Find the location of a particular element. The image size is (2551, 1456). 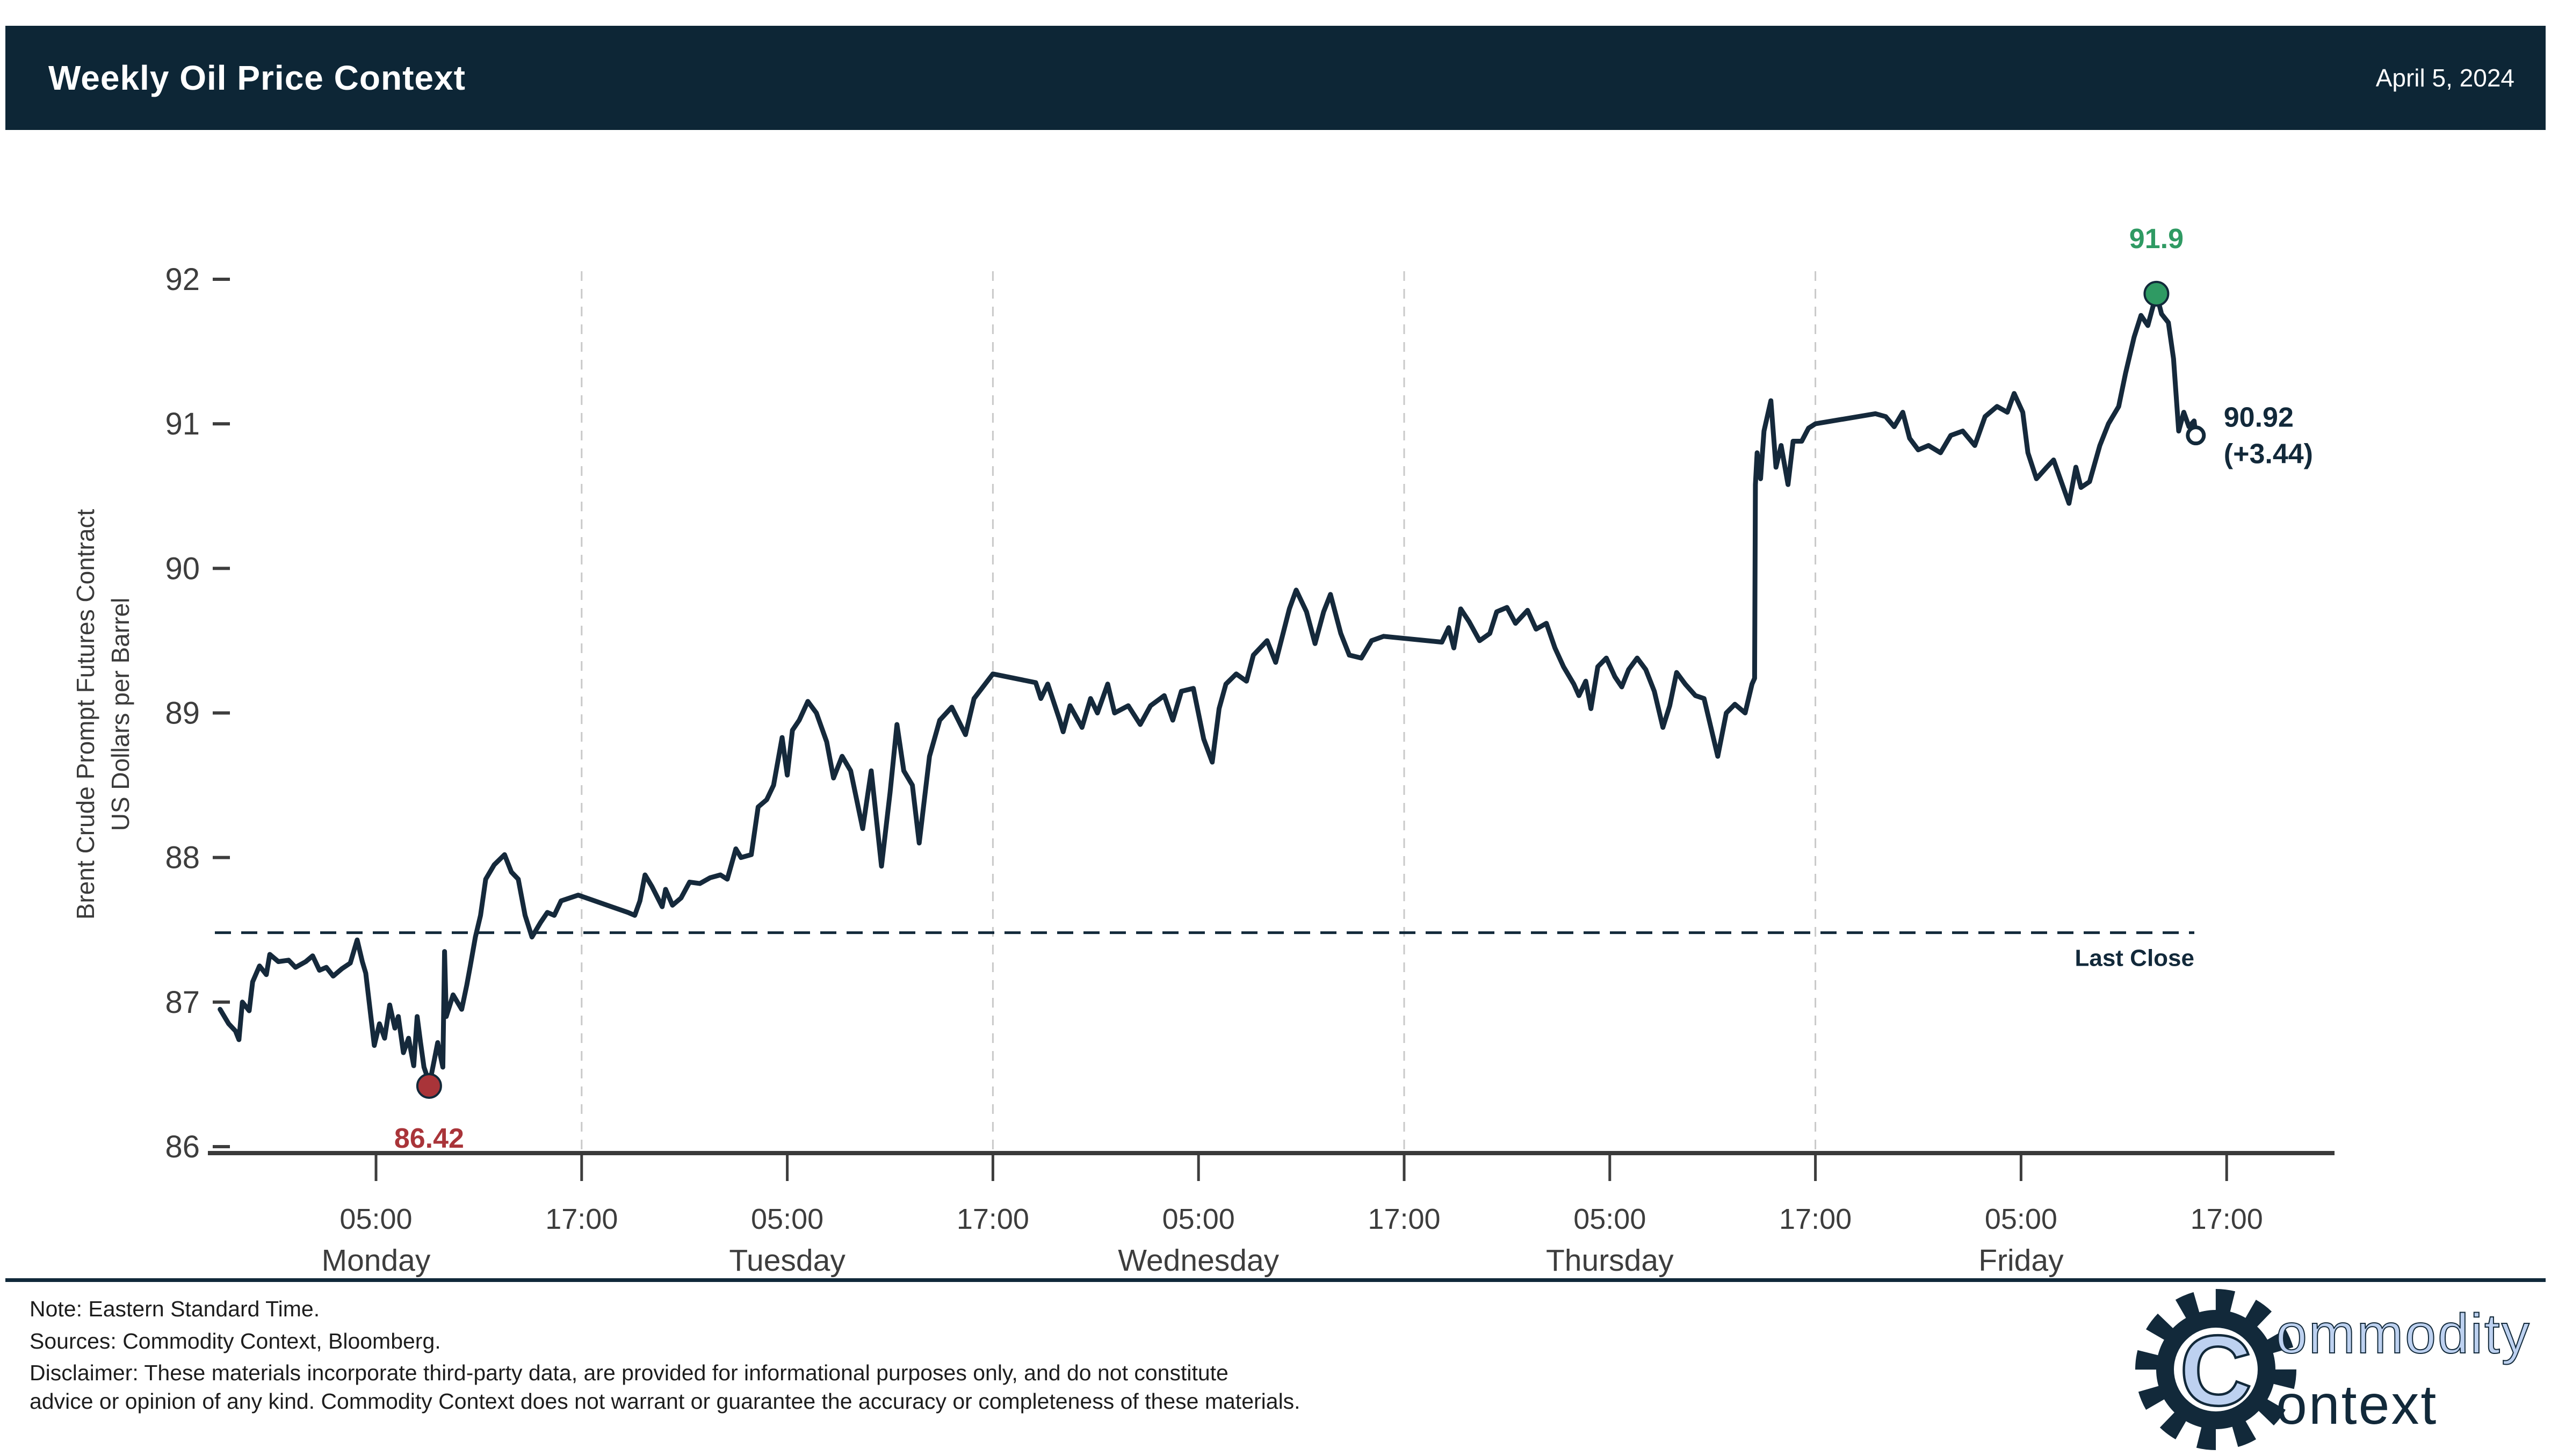

gear-teeth is located at coordinates (2215, 1369).